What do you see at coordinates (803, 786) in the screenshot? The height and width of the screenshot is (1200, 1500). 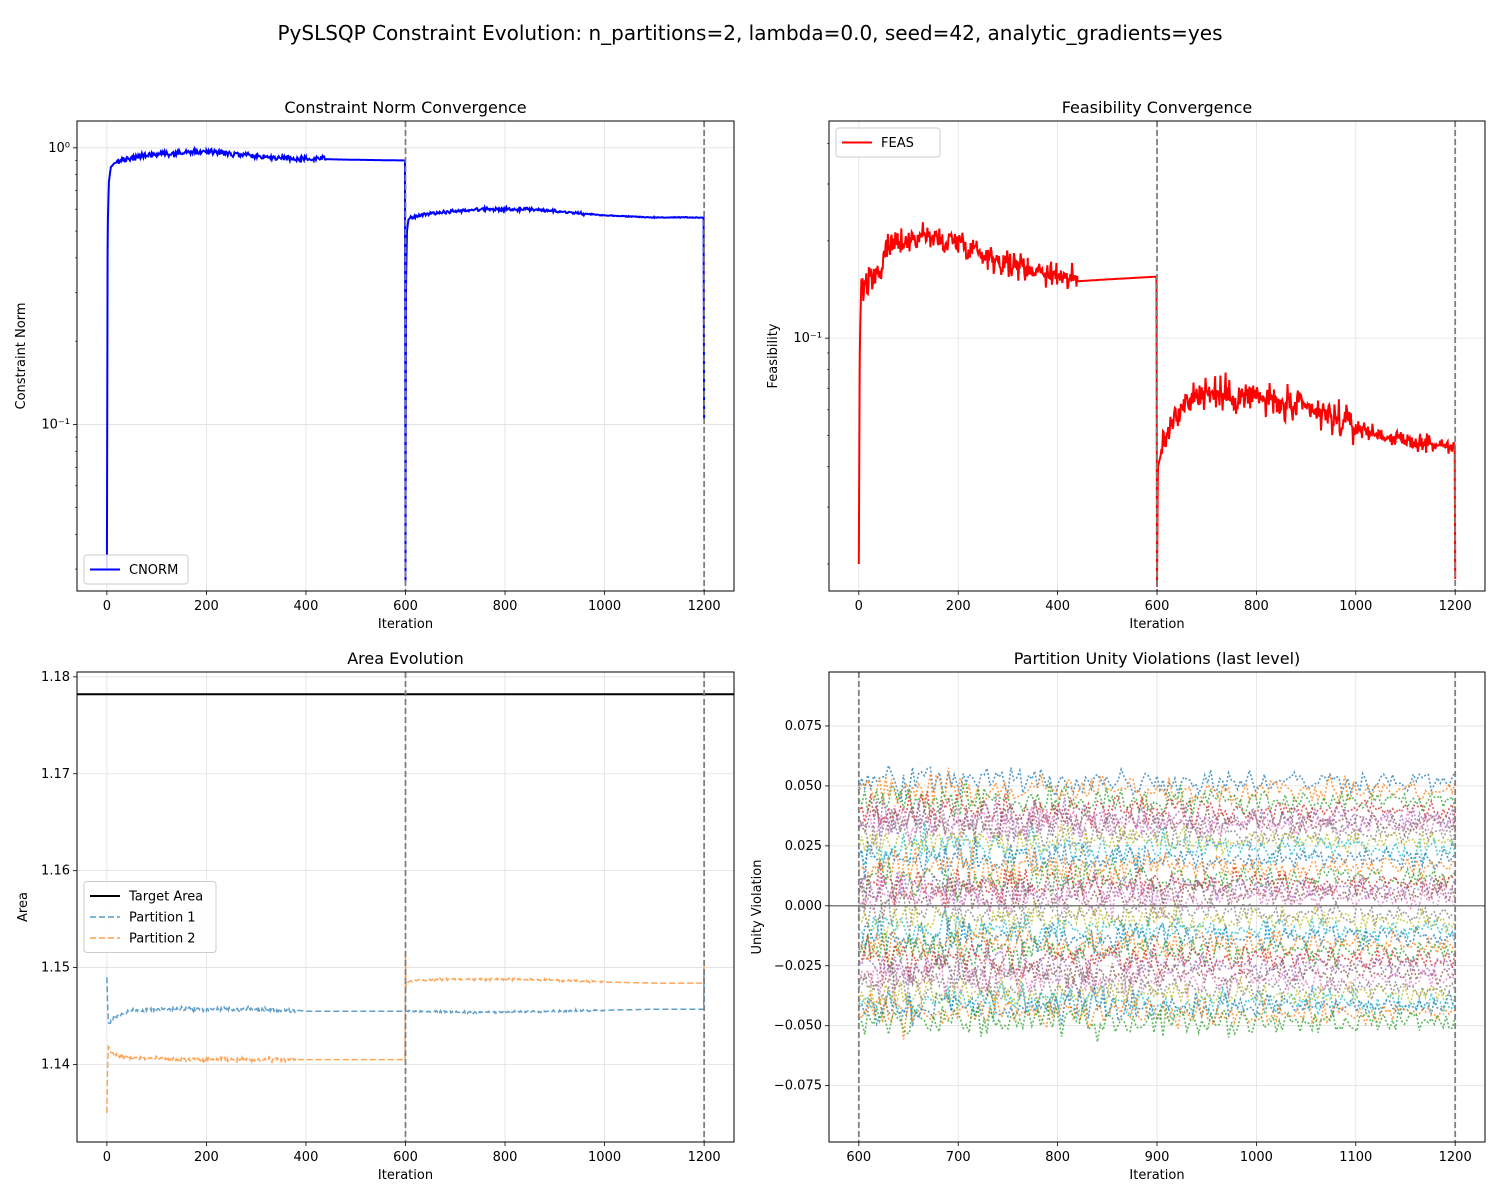 I see `y-tick-label: 0.050` at bounding box center [803, 786].